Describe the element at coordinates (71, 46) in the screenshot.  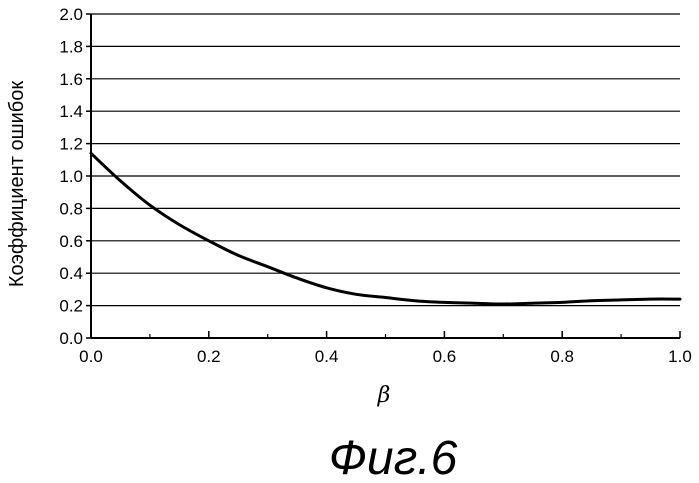
I see `y-tick-label: 1.8` at that location.